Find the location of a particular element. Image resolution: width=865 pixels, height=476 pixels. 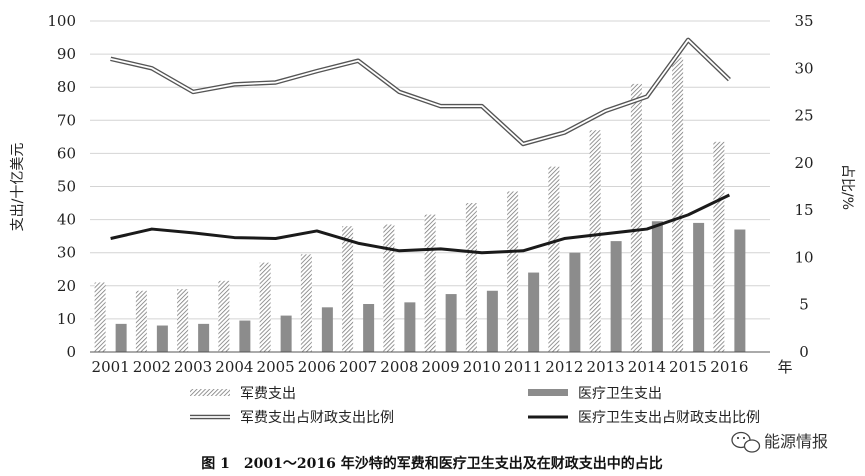

x-tick-label: 2007 is located at coordinates (358, 367).